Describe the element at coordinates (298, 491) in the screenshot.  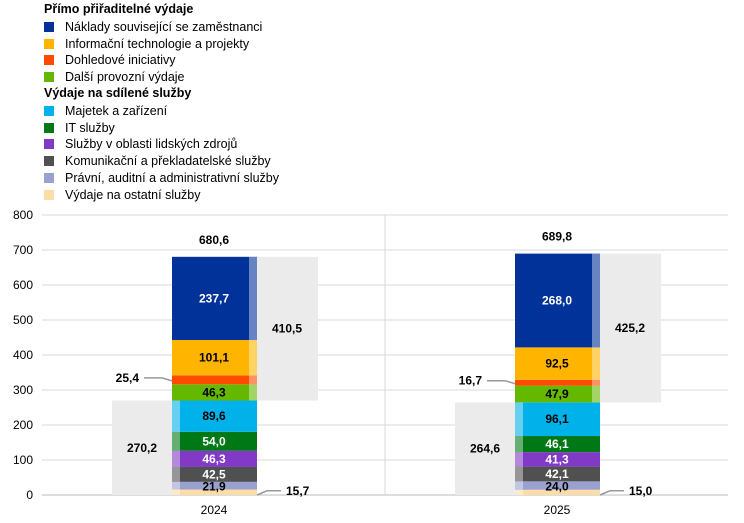
I see `data-label: 15,7` at that location.